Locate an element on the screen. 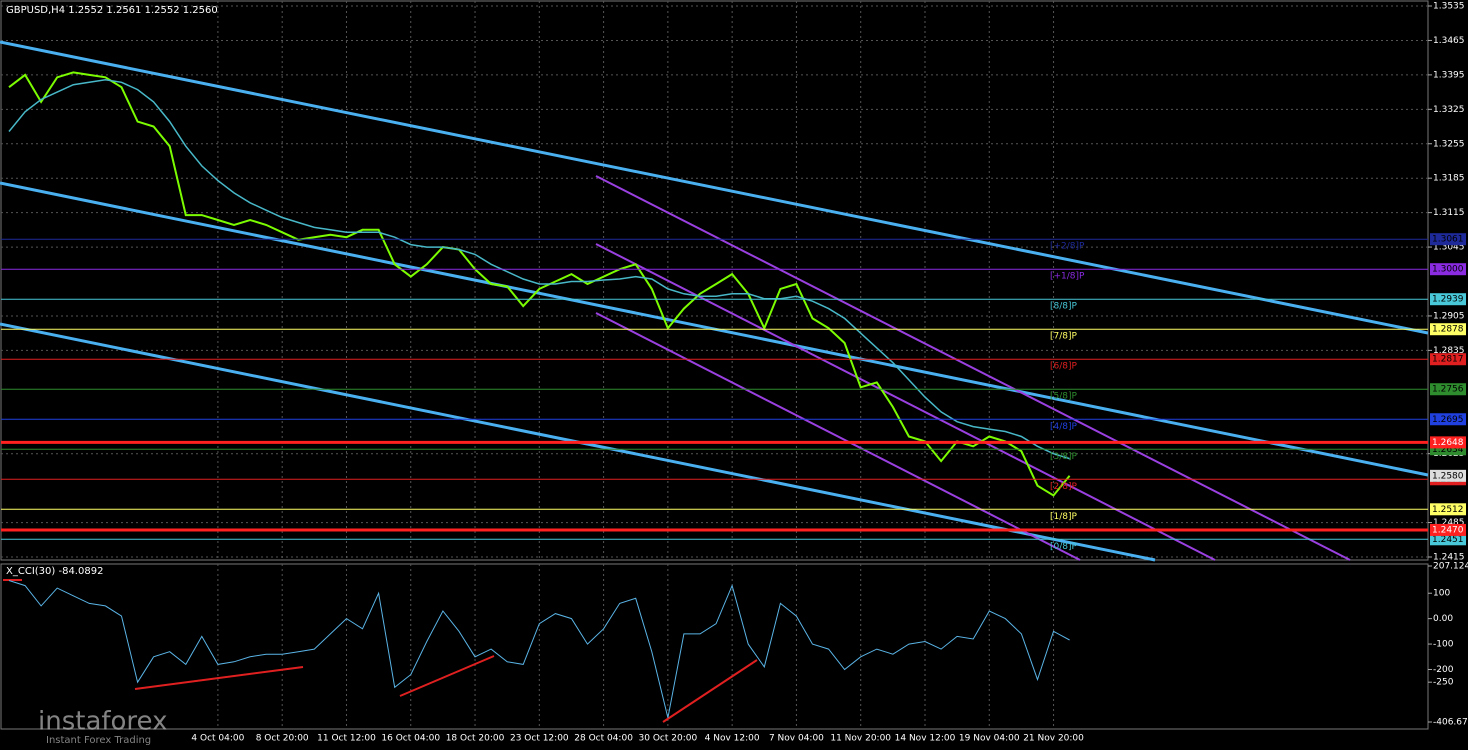 This screenshot has height=750, width=1468. x-tick-label: 11 Nov 20:00 is located at coordinates (860, 739).